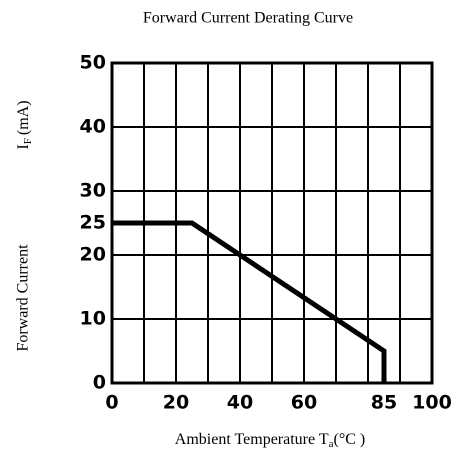 Image resolution: width=464 pixels, height=454 pixels. What do you see at coordinates (23, 117) in the screenshot?
I see `y-label-unit: (mA)` at bounding box center [23, 117].